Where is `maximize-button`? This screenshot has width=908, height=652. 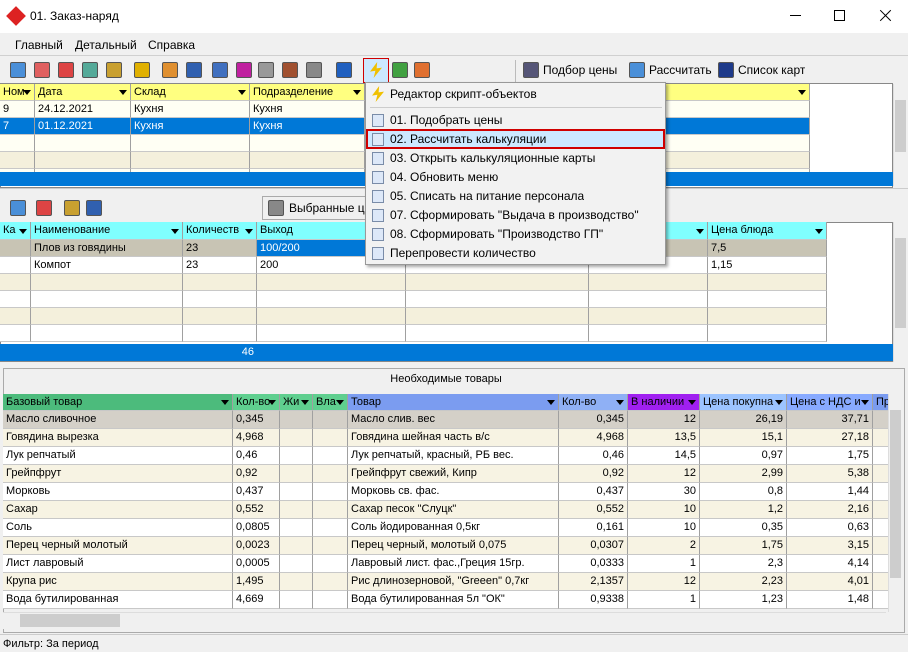 maximize-button is located at coordinates (839, 15).